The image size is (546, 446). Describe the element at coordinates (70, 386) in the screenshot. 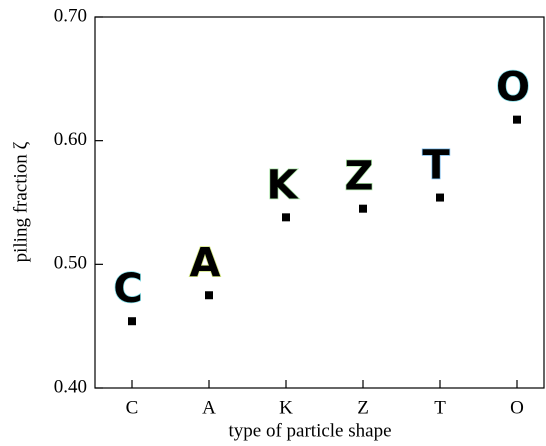

I see `y-tick-label: 0.40` at that location.